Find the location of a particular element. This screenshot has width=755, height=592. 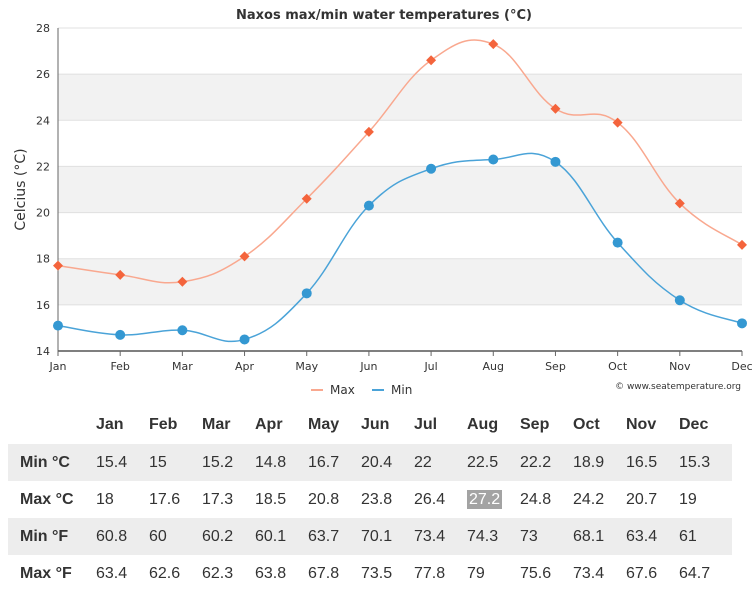

table-cell: 61 is located at coordinates (688, 536).